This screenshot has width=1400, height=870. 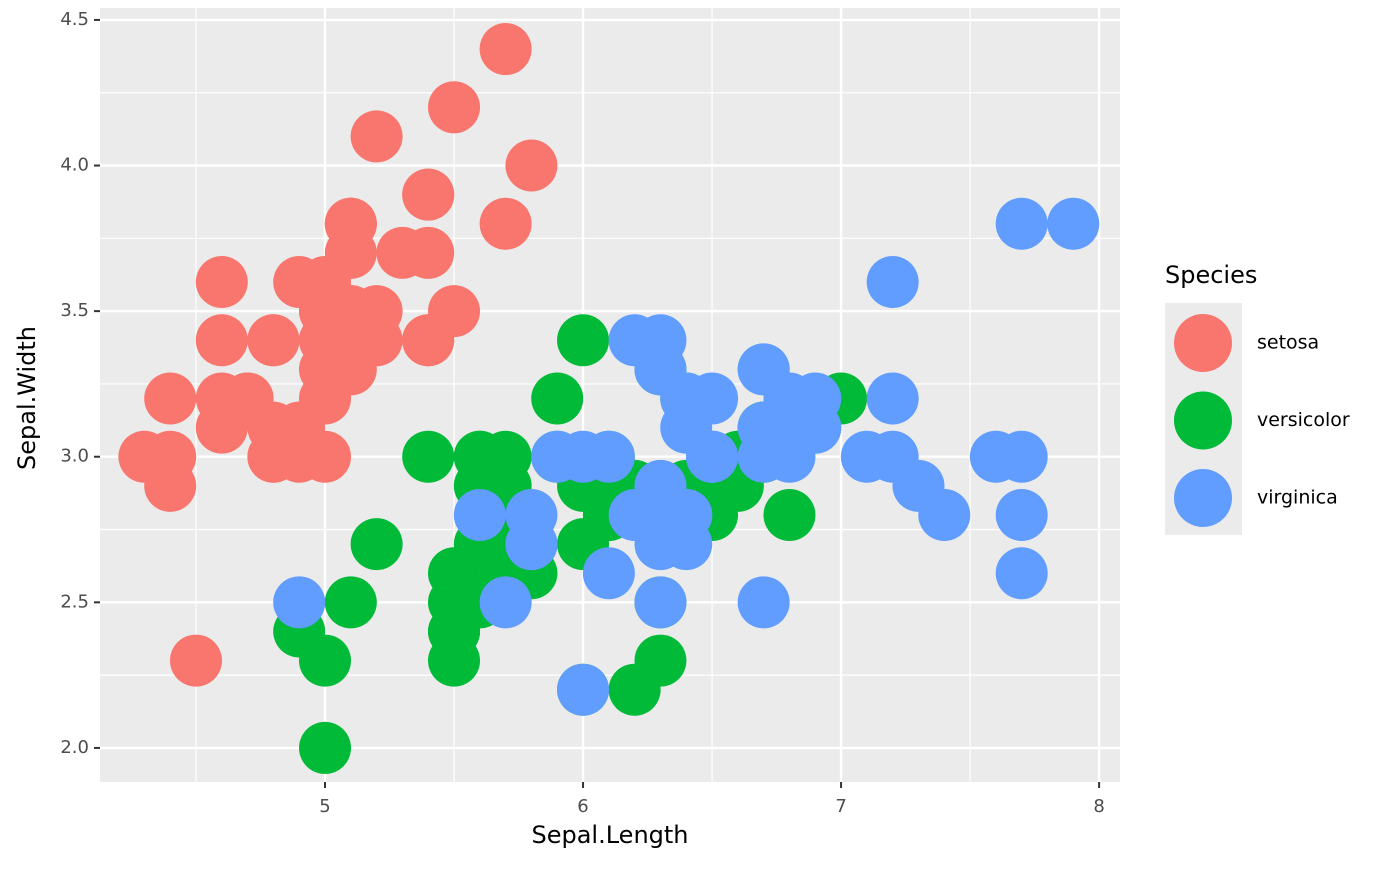 I want to click on y-tick-label: 3.5, so click(x=74, y=310).